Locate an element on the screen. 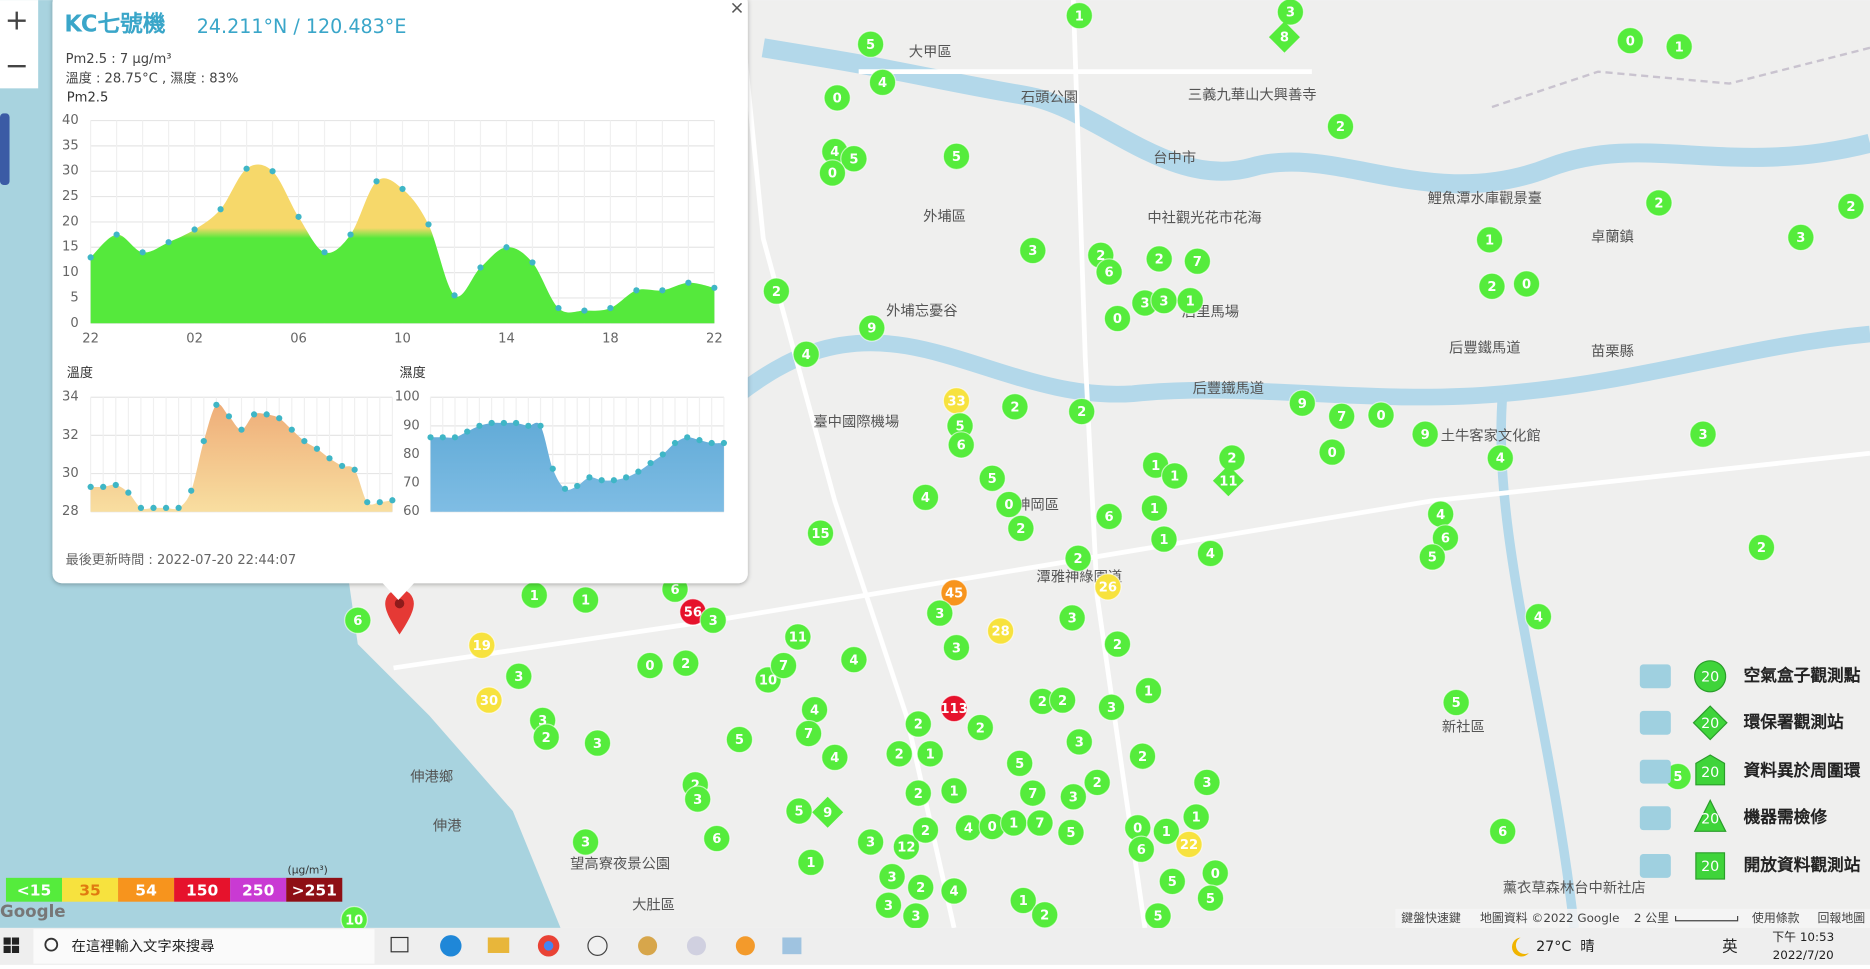 This screenshot has width=1870, height=969. station-marker: 19 is located at coordinates (482, 645).